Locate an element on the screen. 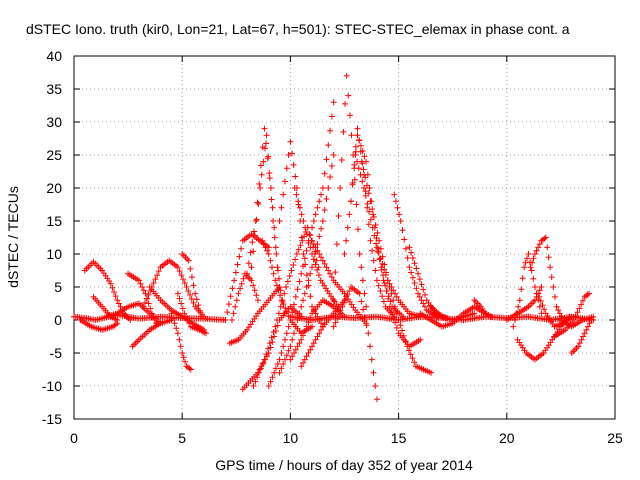 The image size is (640, 480). x-tick-label: 5 is located at coordinates (182, 438).